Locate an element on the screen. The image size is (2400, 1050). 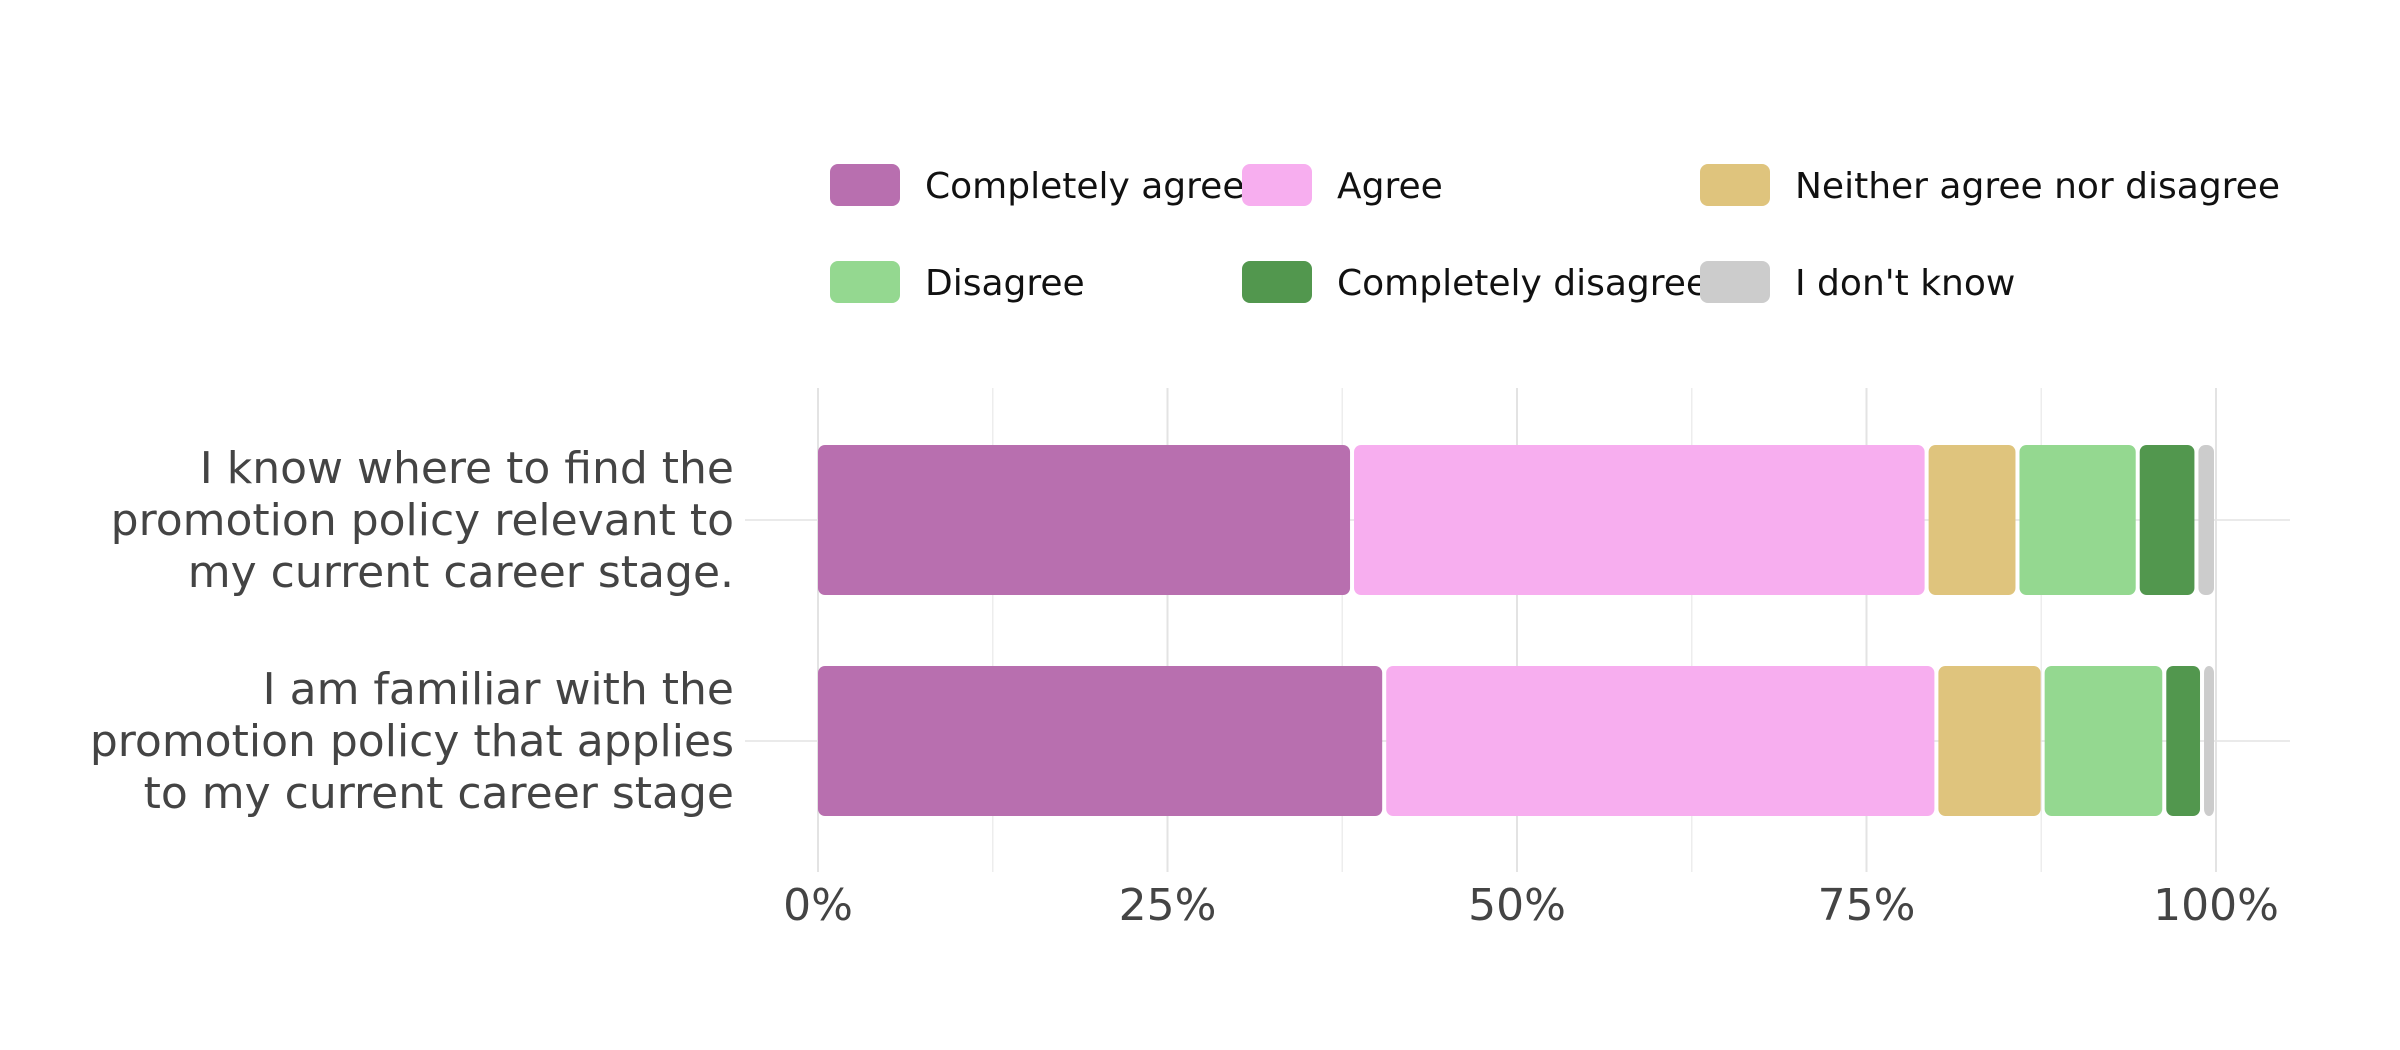
x-tick-label-3: 75% is located at coordinates (1867, 905).